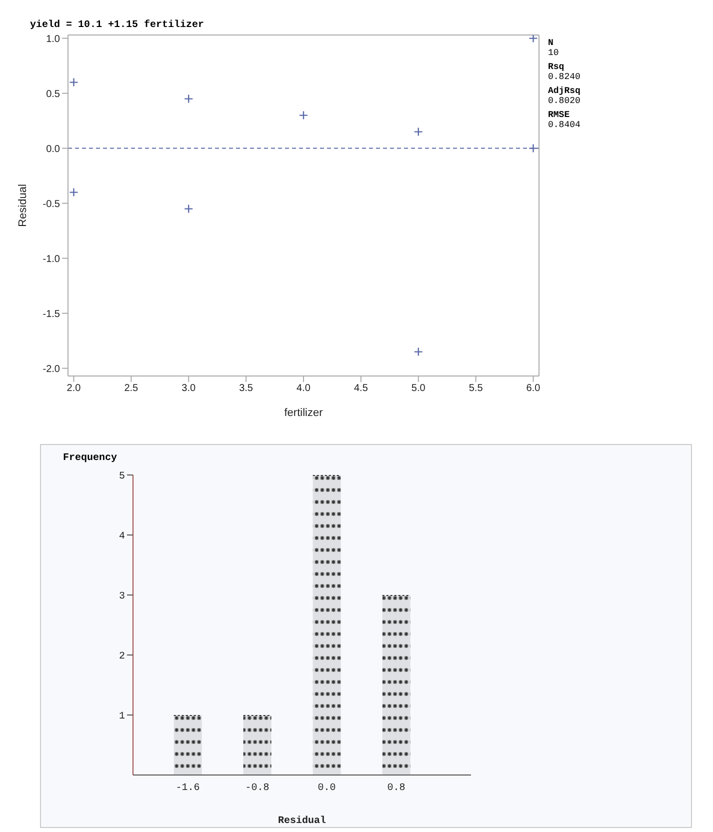 This screenshot has width=713, height=832. I want to click on y-axis-title: Residual, so click(22, 205).